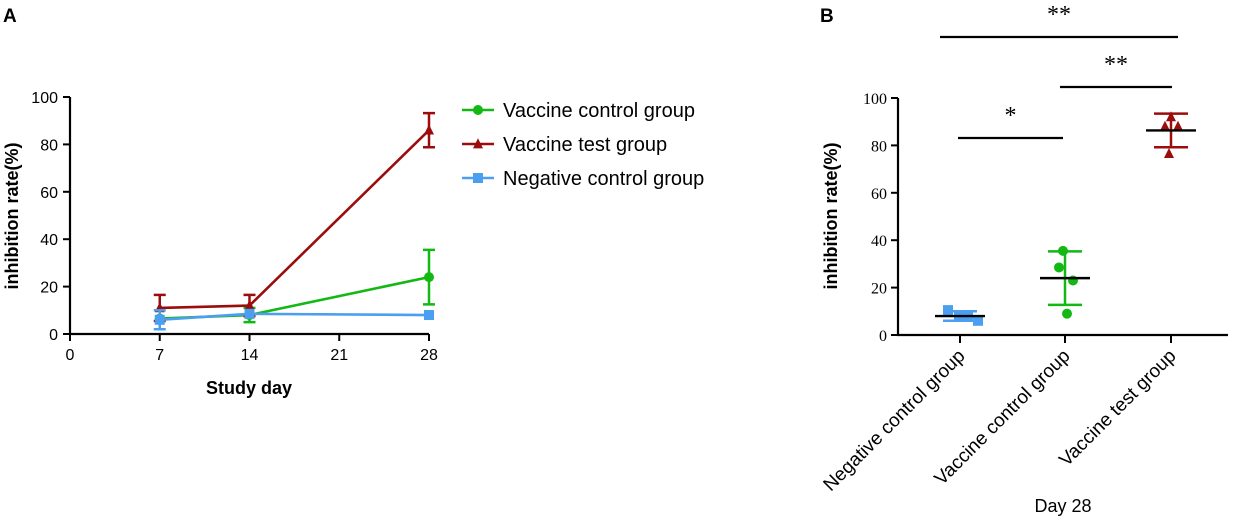 The image size is (1248, 521). Describe the element at coordinates (1011, 116) in the screenshot. I see `significance-label: *` at that location.